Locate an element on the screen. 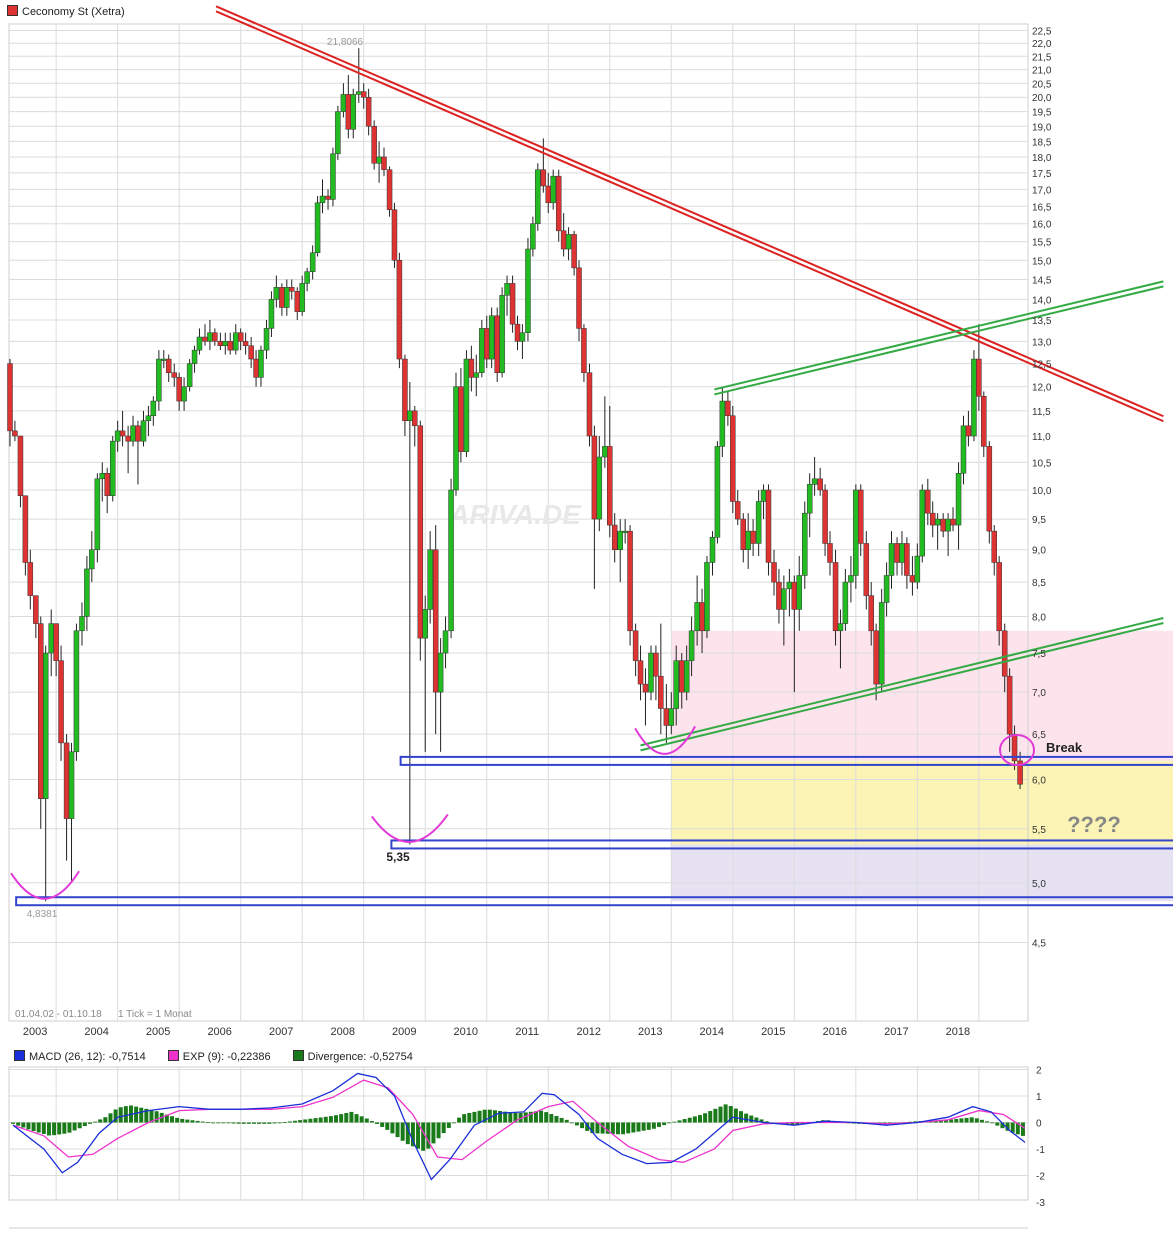  y-tick-label: 9,5 is located at coordinates (1039, 520).